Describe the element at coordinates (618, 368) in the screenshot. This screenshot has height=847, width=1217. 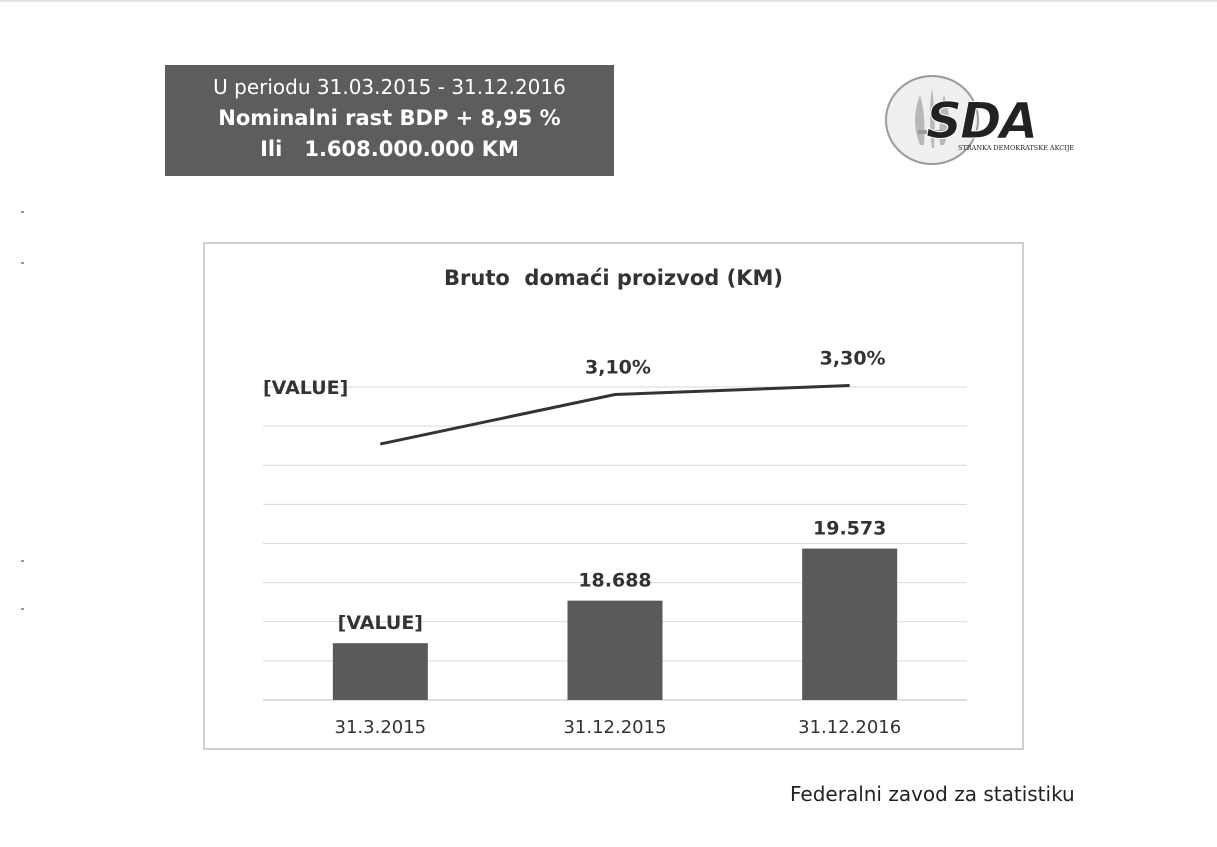
I see `line-value-label: 3,10%` at that location.